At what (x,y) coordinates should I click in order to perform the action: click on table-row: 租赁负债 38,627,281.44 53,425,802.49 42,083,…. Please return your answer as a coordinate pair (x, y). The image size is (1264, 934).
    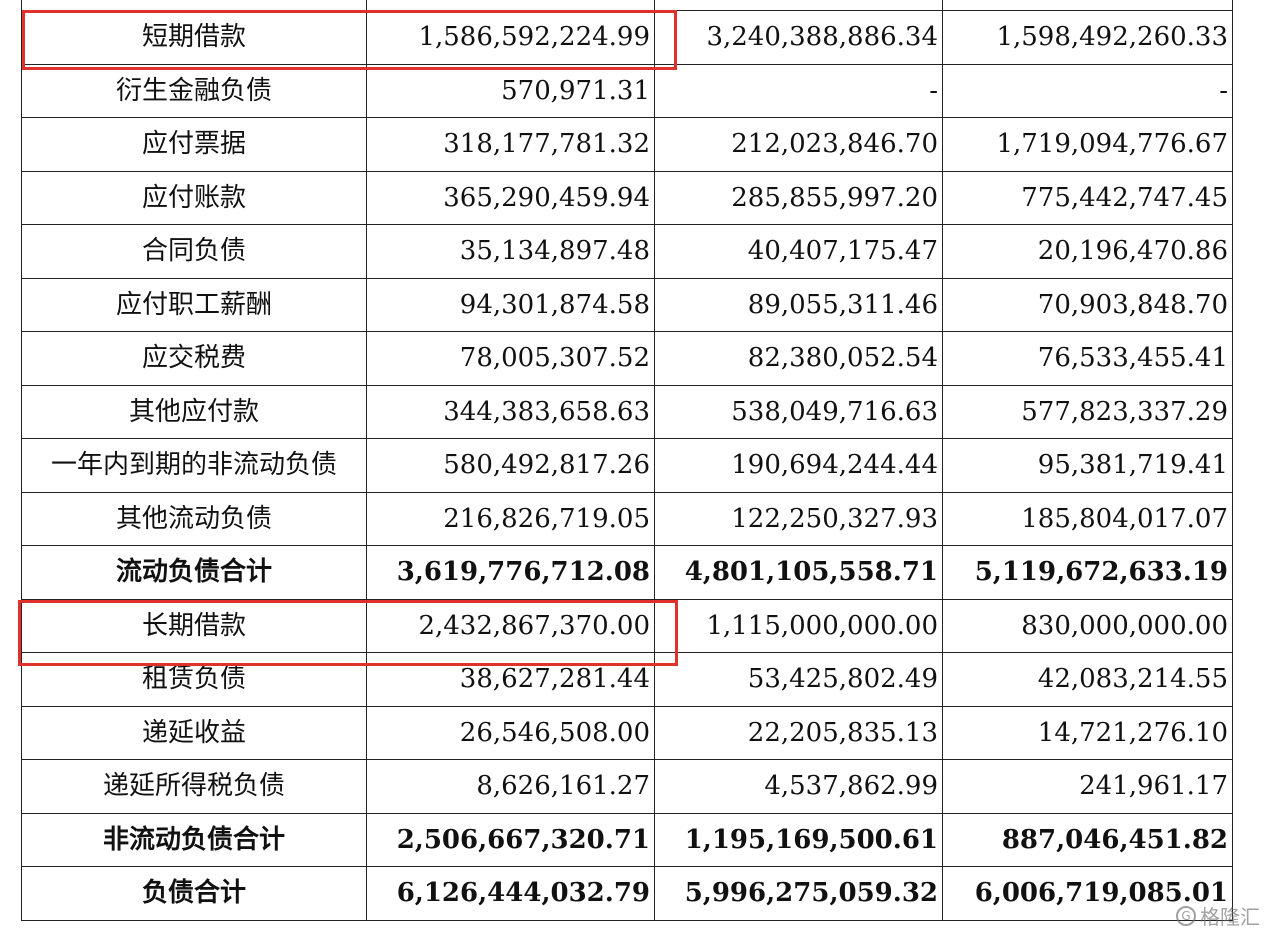
    Looking at the image, I should click on (627, 679).